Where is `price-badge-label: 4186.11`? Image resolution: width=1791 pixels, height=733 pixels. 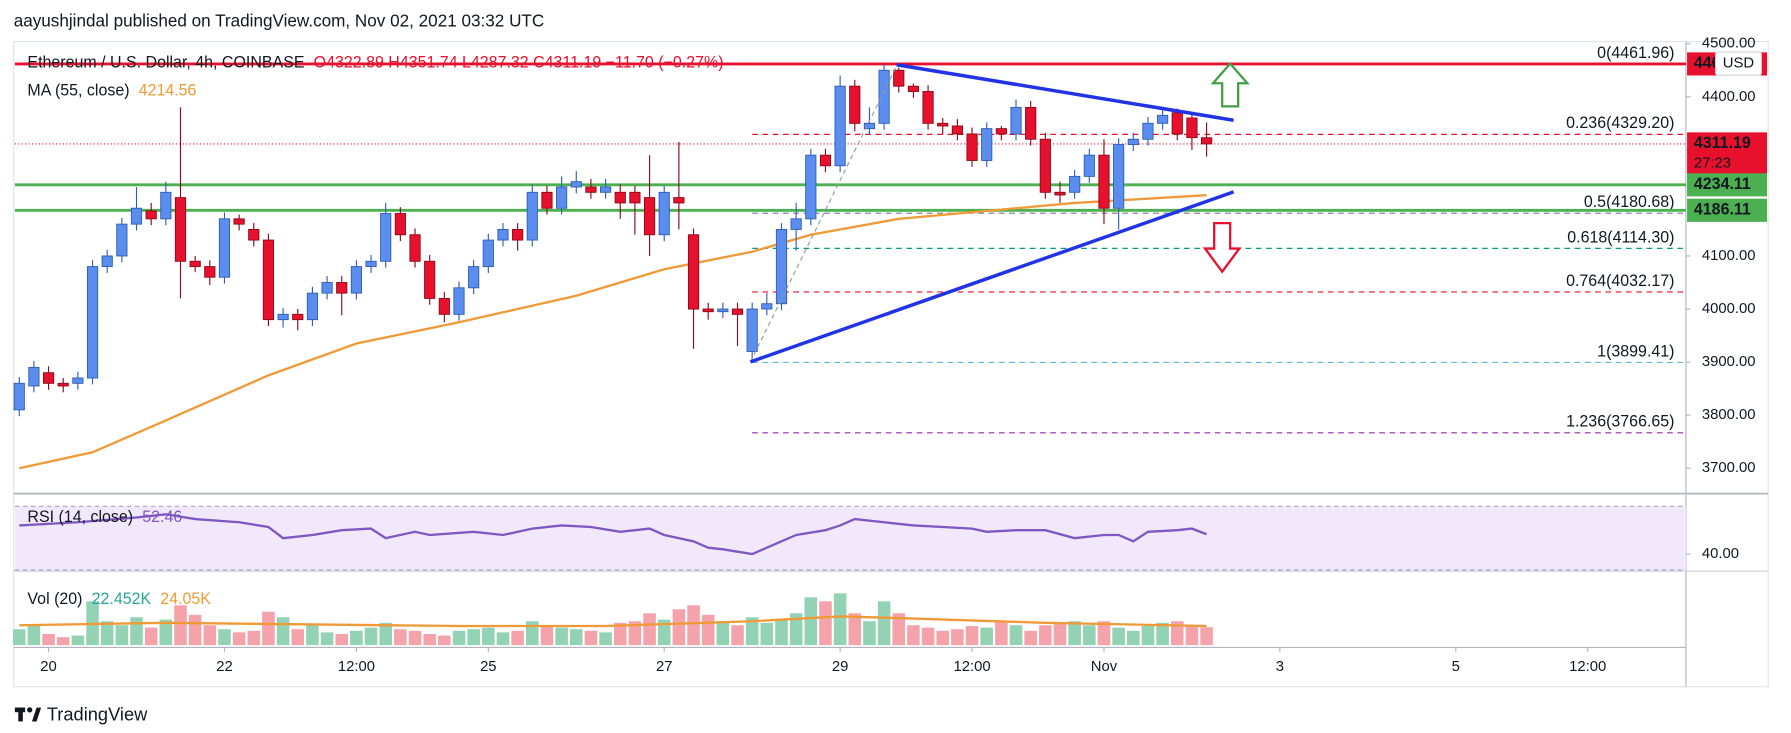 price-badge-label: 4186.11 is located at coordinates (1722, 209).